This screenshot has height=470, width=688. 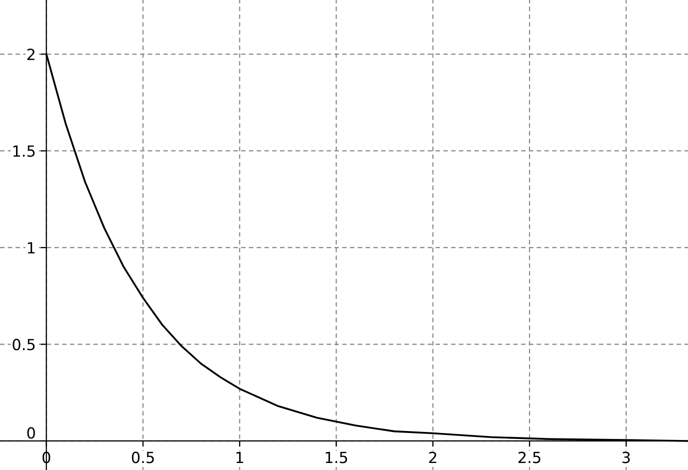 I want to click on x-tick-label: 0.5, so click(x=143, y=458).